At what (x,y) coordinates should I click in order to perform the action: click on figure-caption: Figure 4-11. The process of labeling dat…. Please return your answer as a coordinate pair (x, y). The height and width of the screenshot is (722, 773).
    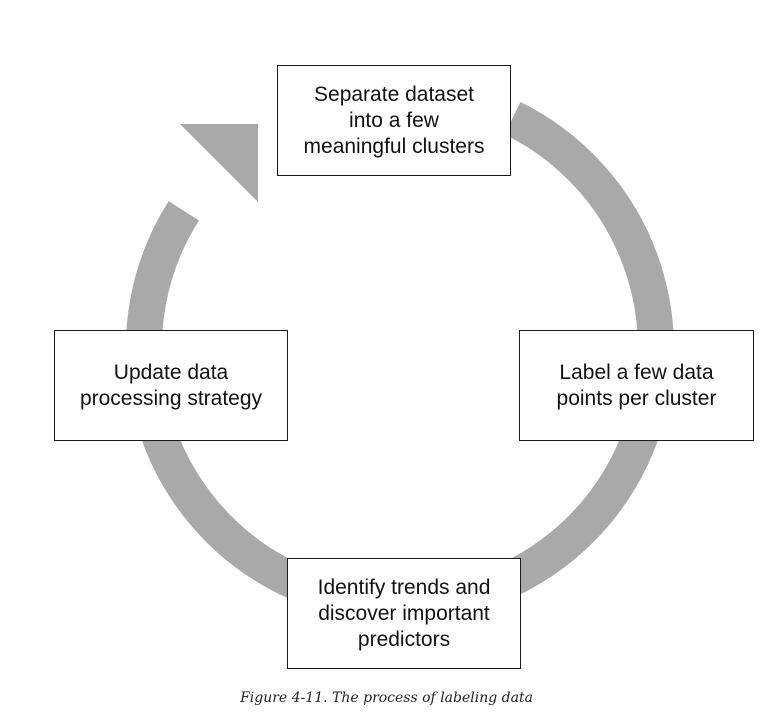
    Looking at the image, I should click on (386, 698).